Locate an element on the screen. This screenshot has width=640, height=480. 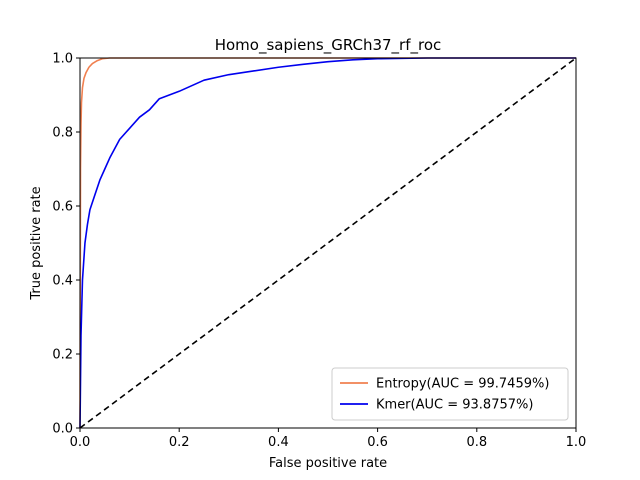
y-tick-label: 0.0 is located at coordinates (62, 429).